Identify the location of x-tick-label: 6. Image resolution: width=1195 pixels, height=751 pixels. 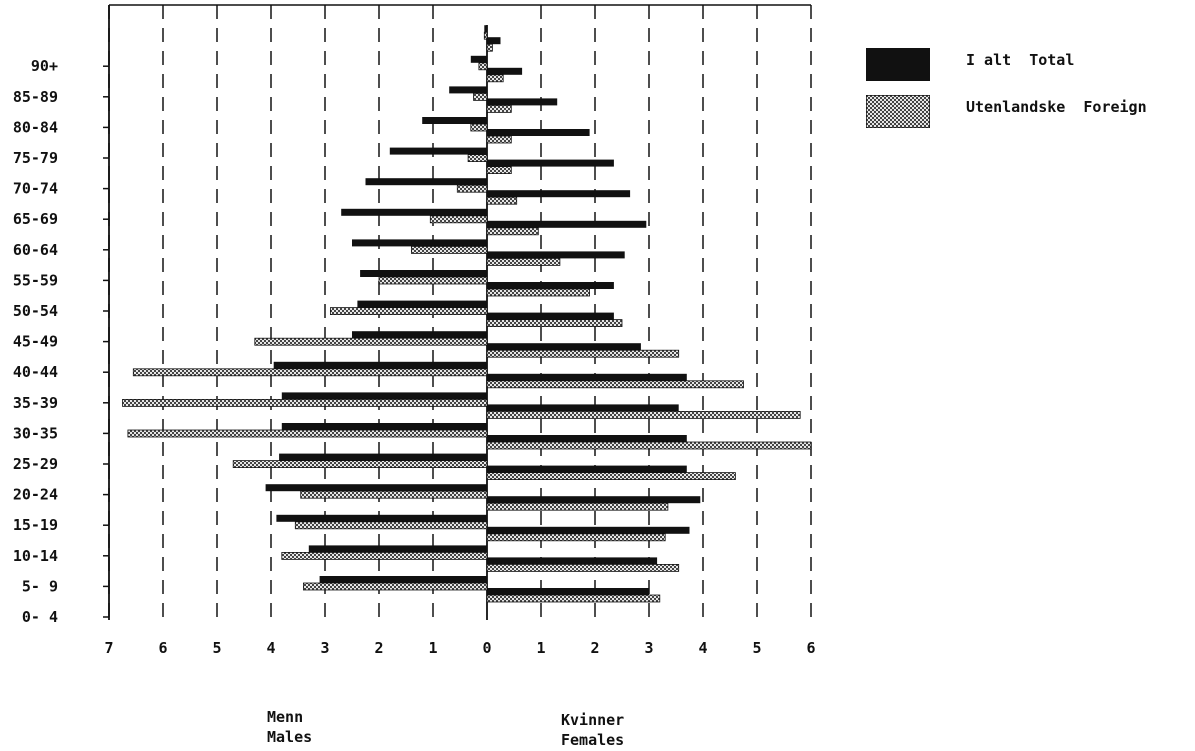
(162, 648).